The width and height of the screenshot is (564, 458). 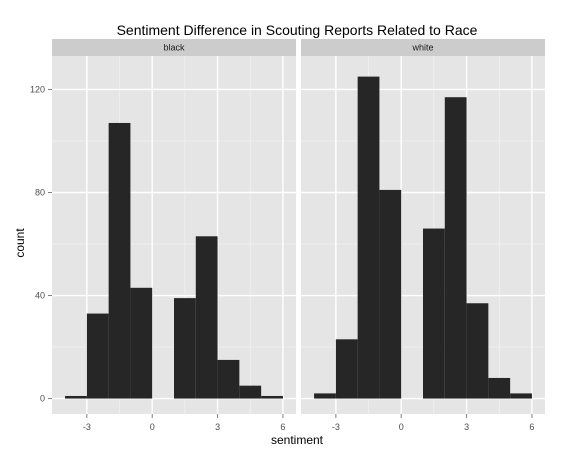 What do you see at coordinates (40, 296) in the screenshot?
I see `y-tick-label: 40` at bounding box center [40, 296].